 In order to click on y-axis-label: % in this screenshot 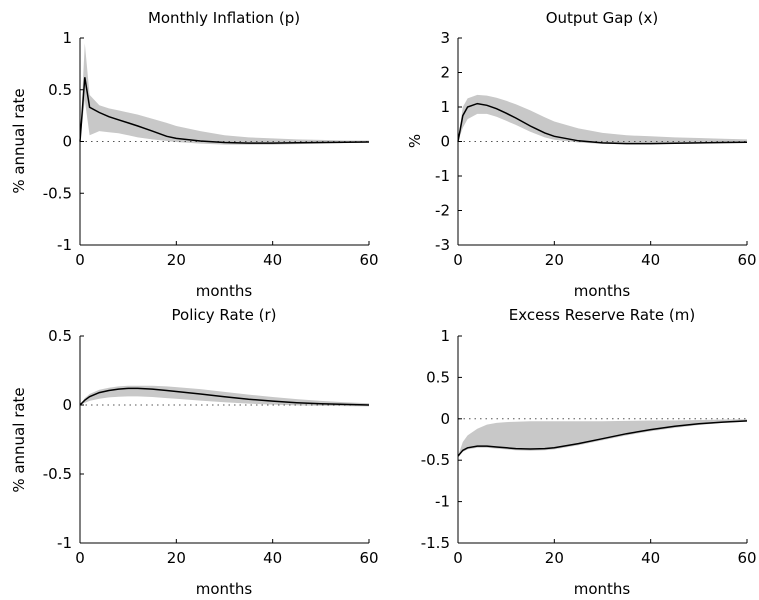, I will do `click(415, 141)`.